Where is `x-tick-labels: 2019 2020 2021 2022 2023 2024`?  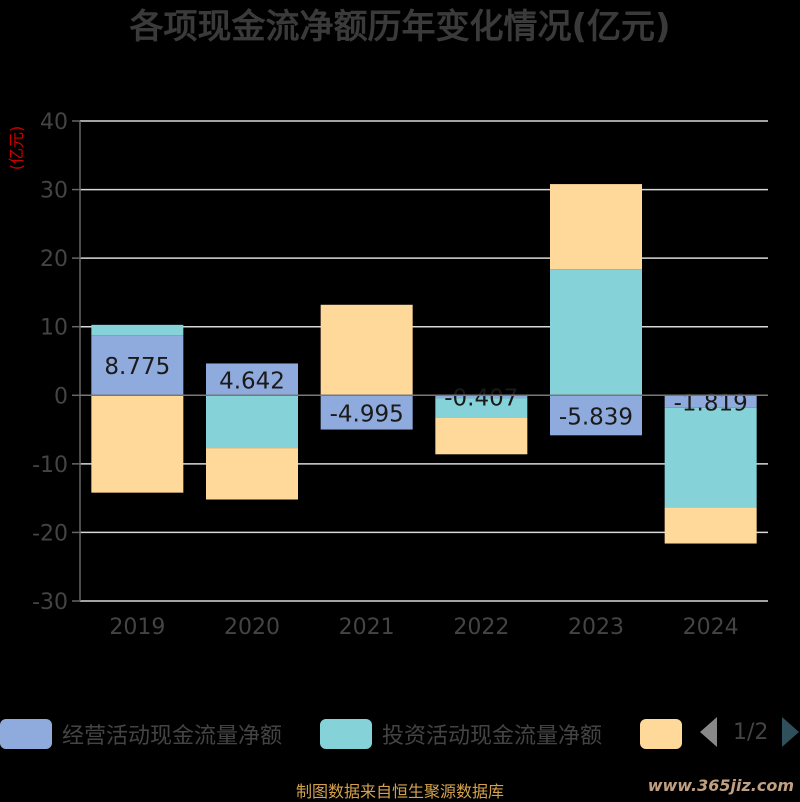
x-tick-labels: 2019 2020 2021 2022 2023 2024 is located at coordinates (423, 627).